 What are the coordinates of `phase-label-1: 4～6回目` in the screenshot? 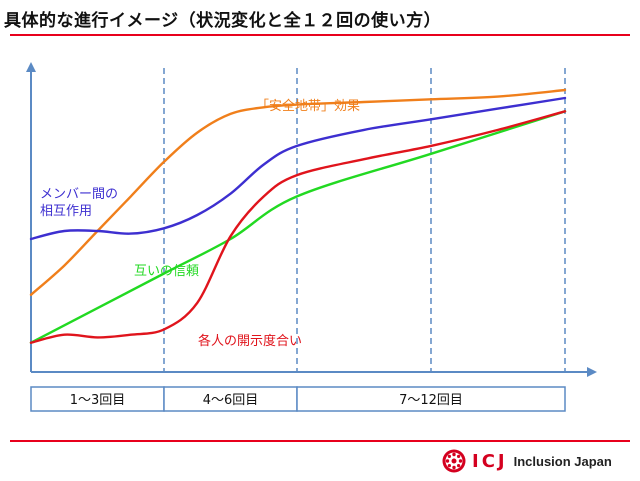 It's located at (231, 400).